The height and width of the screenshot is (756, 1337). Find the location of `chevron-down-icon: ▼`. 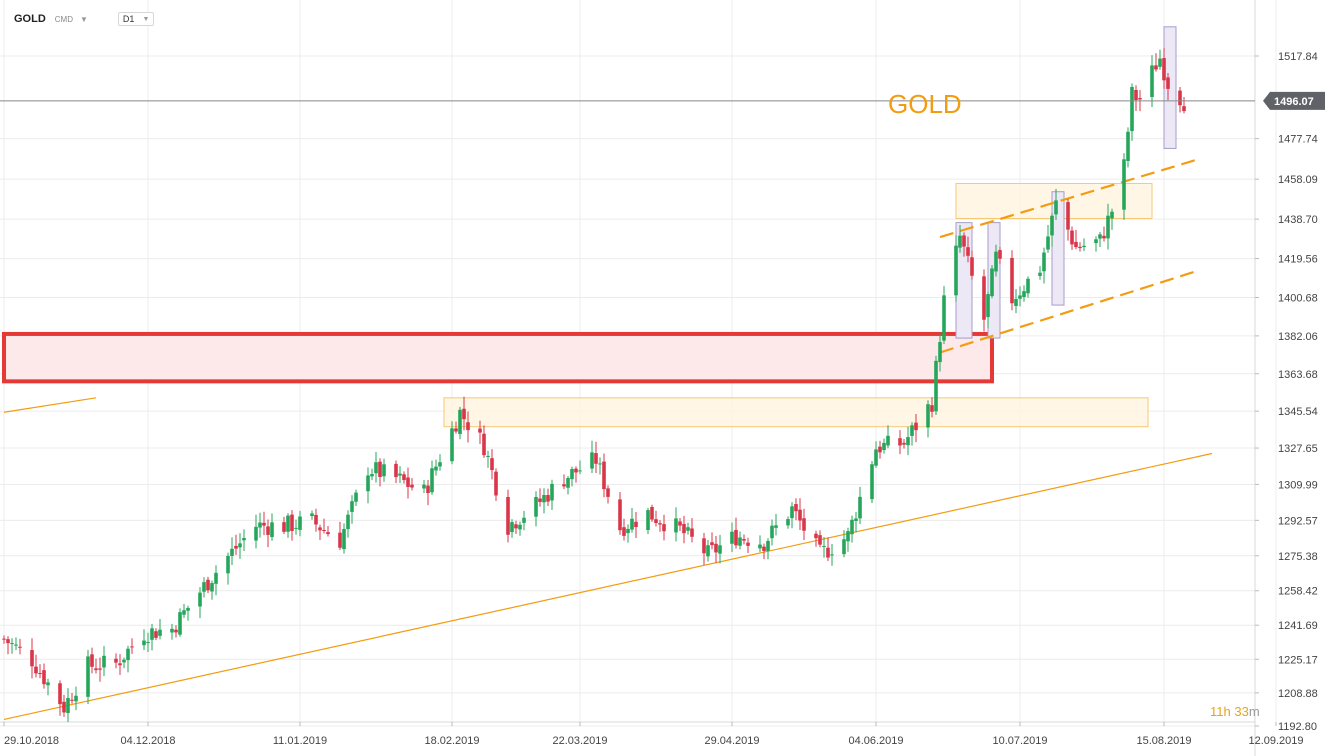

chevron-down-icon: ▼ is located at coordinates (84, 19).